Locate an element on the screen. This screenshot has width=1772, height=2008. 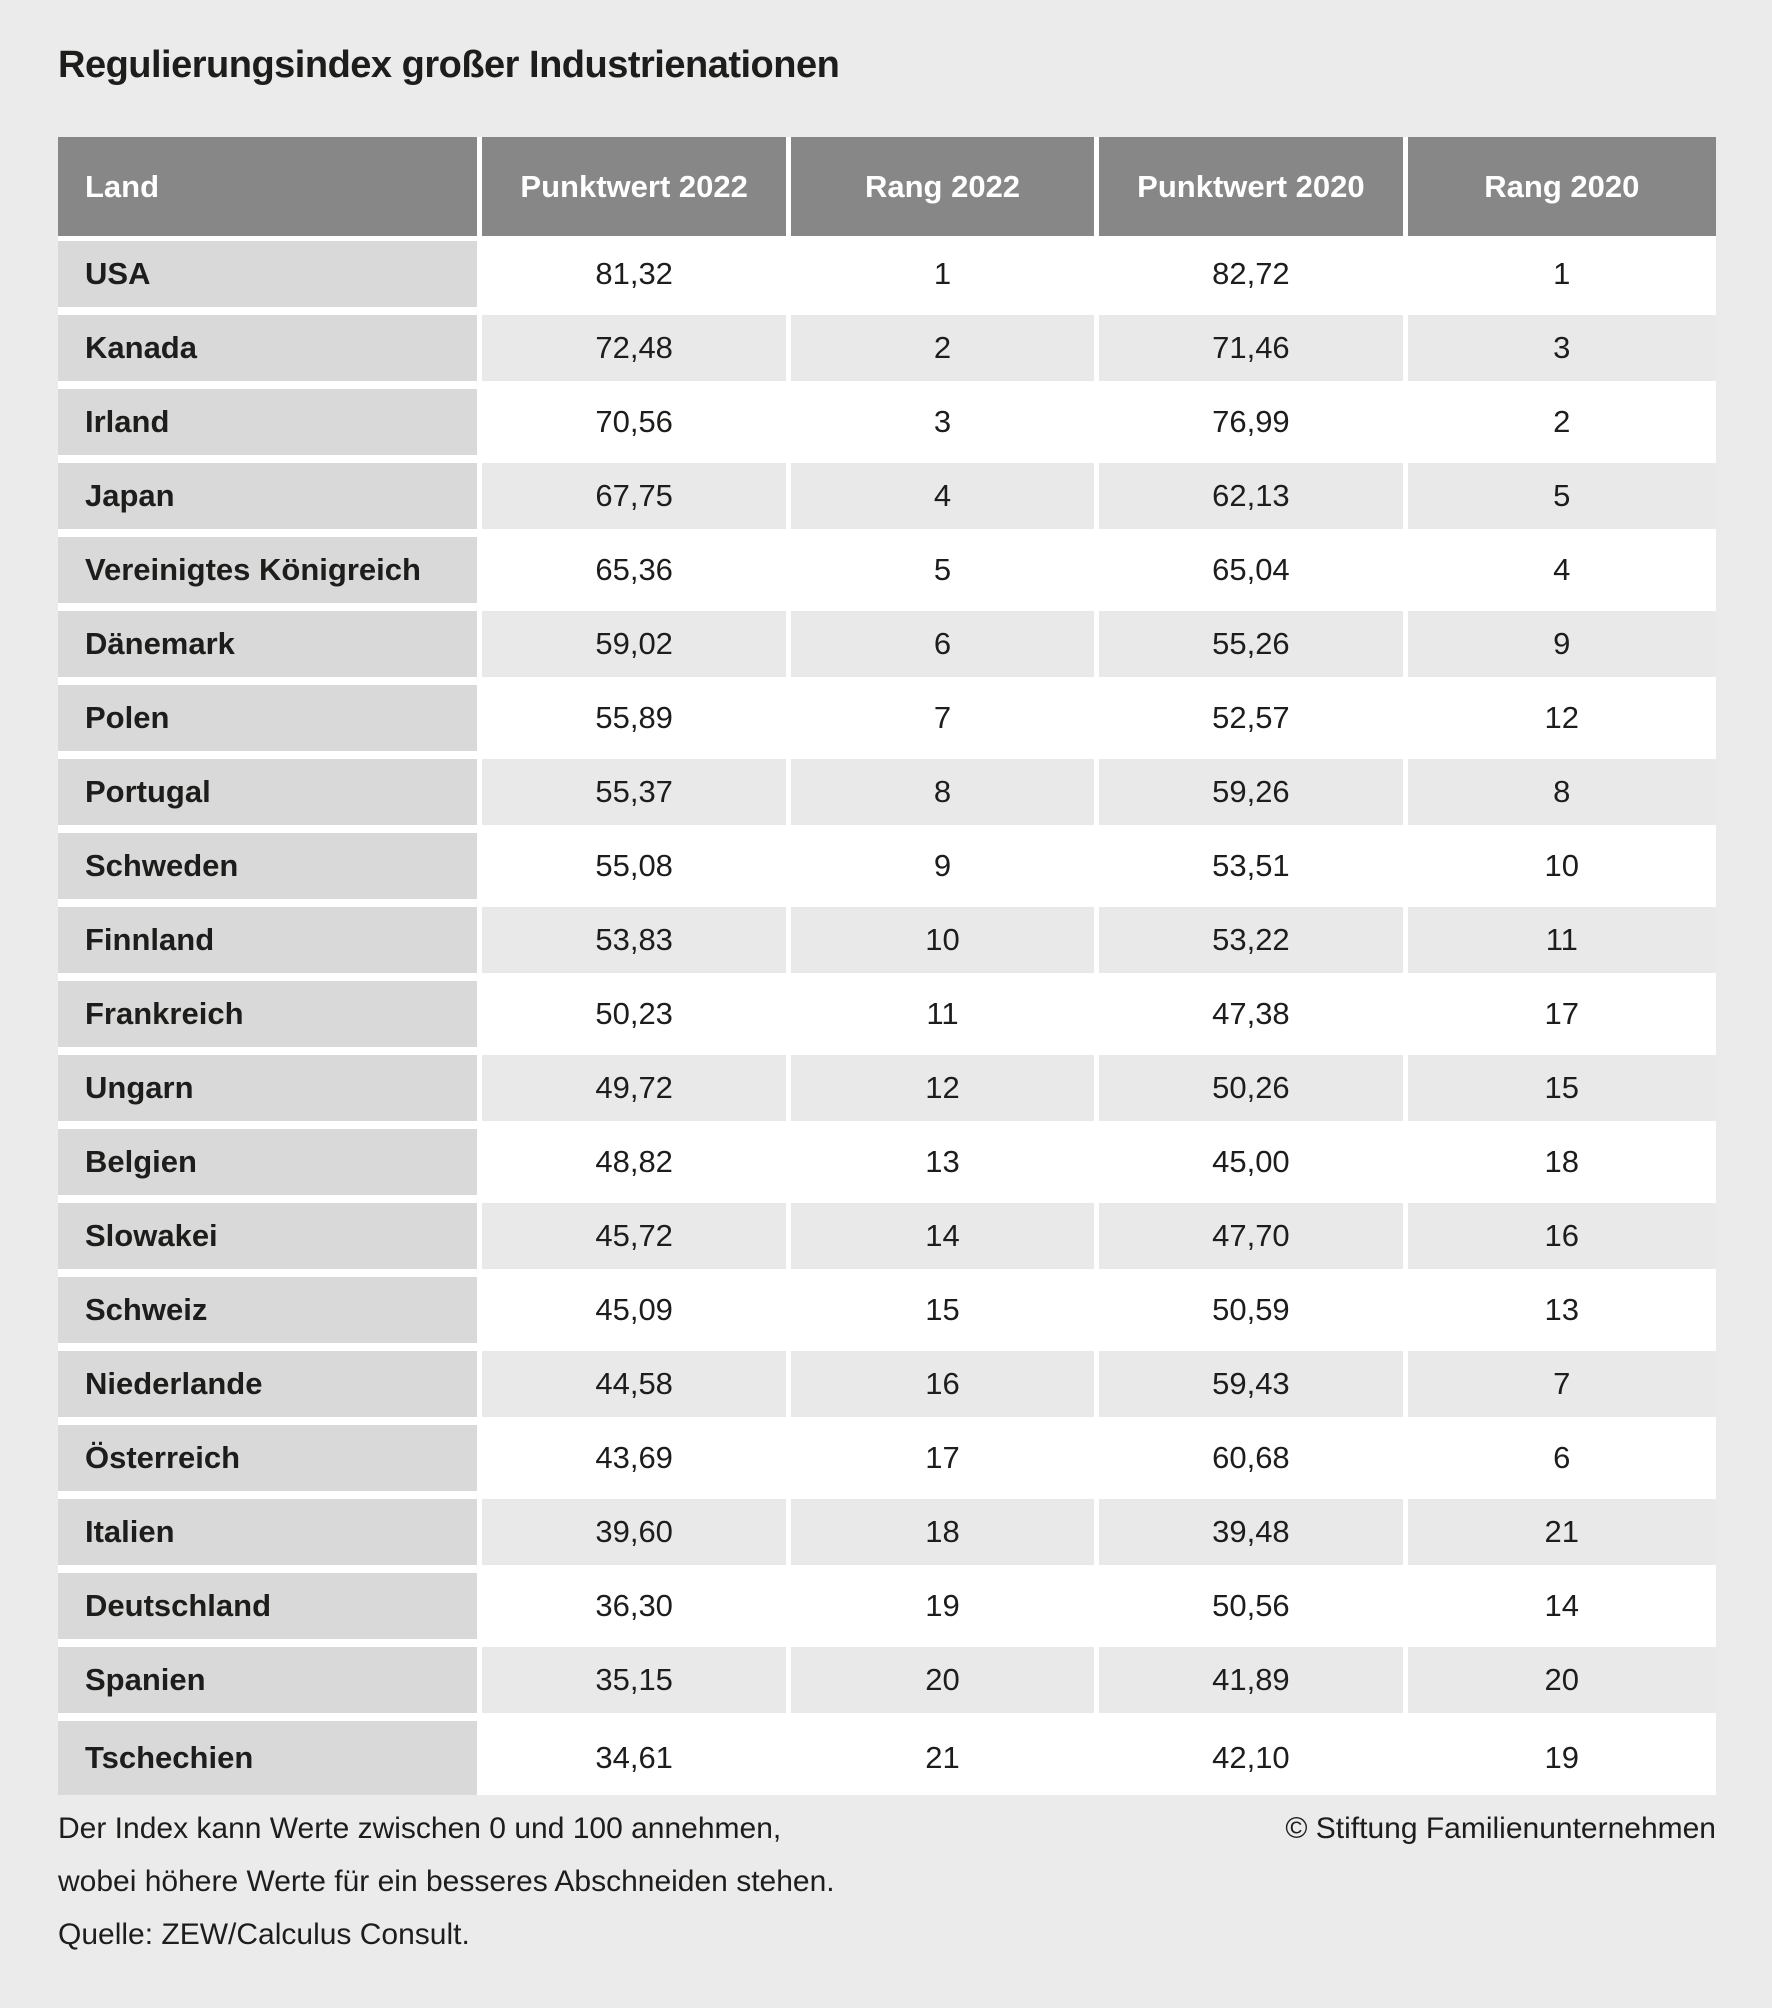
table-row: Schweiz 45,09 15 50,59 13 is located at coordinates (887, 1314).